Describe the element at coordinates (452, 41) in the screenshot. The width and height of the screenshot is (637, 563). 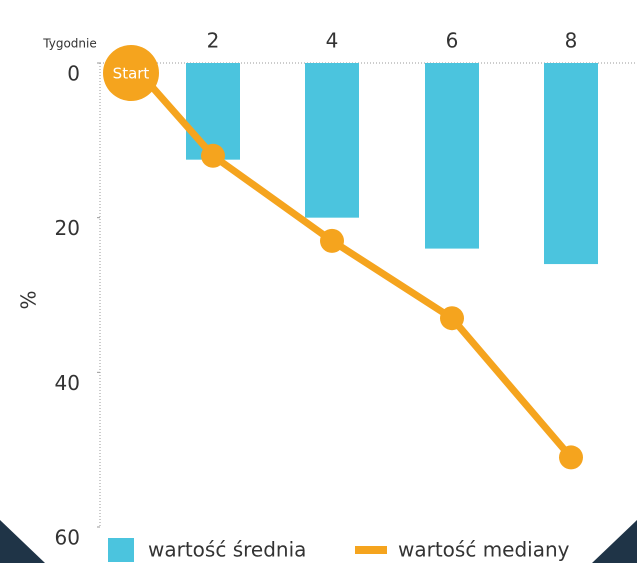
I see `x-tick-label: 6` at that location.